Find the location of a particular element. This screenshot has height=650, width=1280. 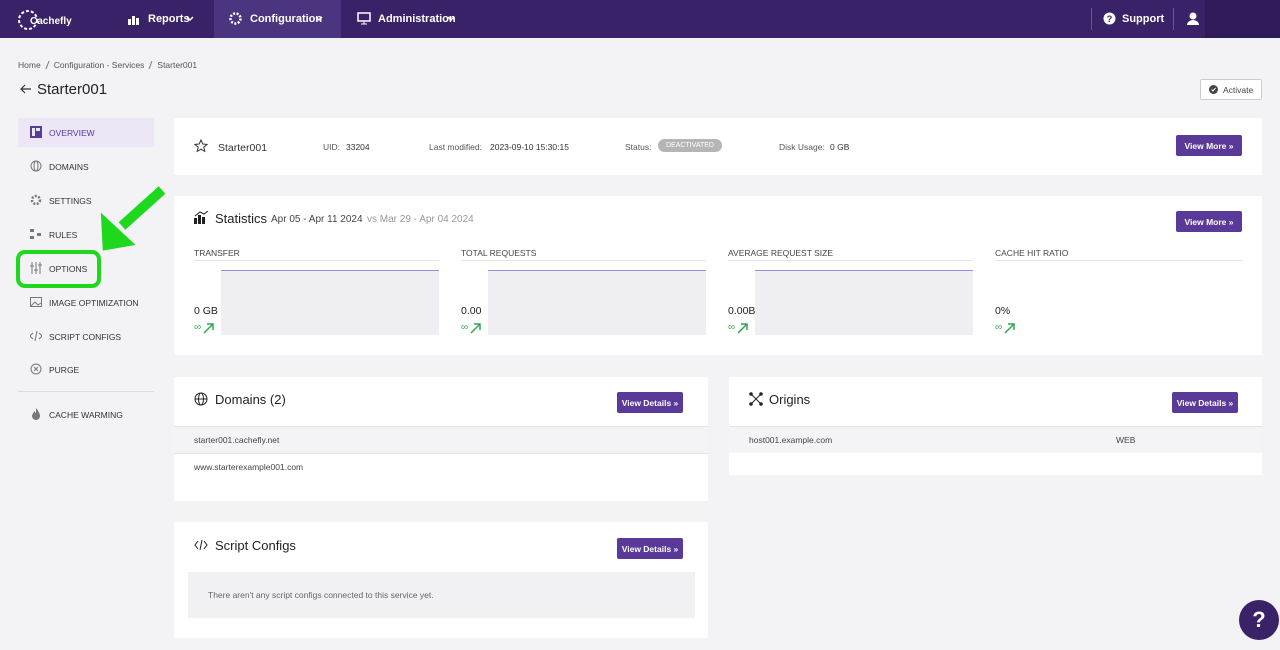

origin-cell: WEB is located at coordinates (1126, 440).